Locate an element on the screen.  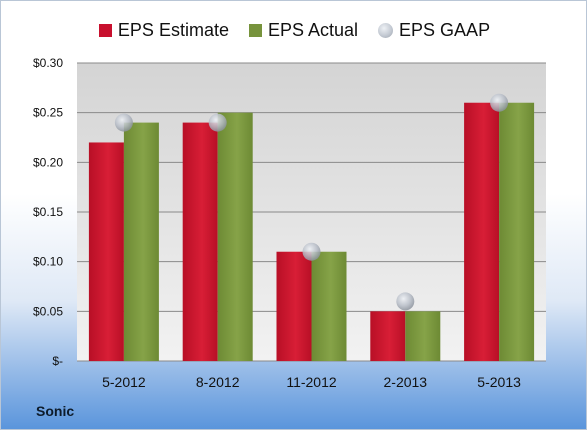
legend-item-estimate: EPS Estimate is located at coordinates (163, 30).